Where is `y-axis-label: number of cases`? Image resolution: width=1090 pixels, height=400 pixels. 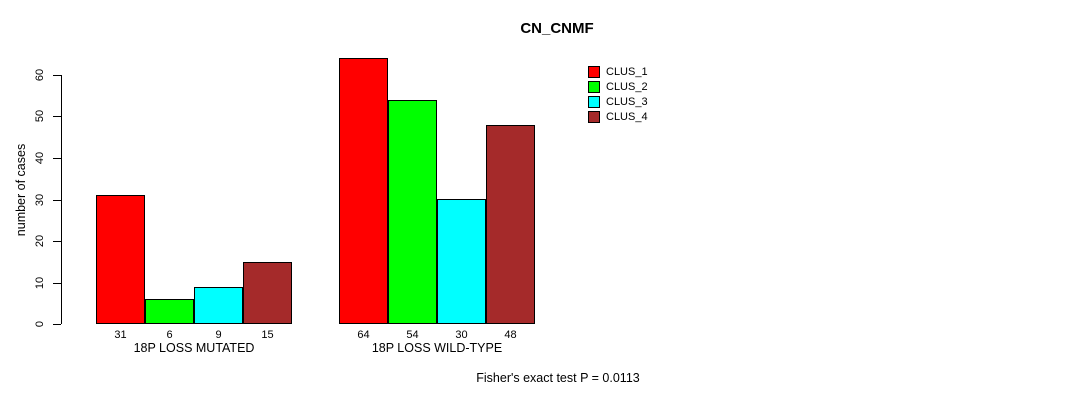 y-axis-label: number of cases is located at coordinates (21, 190).